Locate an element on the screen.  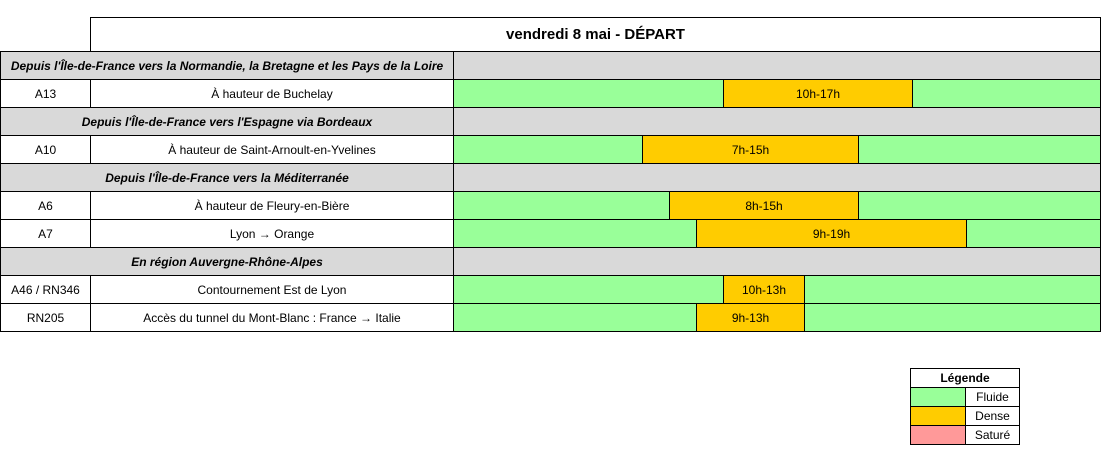
legend-label: Saturé is located at coordinates (992, 435).